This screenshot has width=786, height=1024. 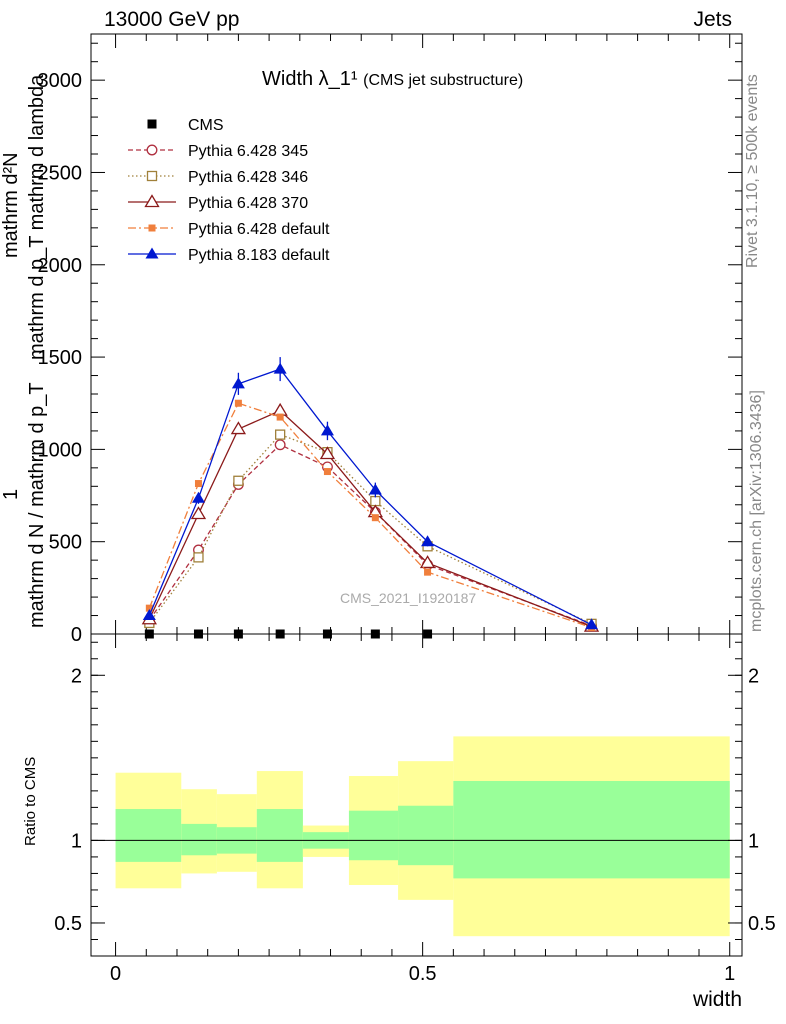 I want to click on legend-label-2: Pythia 6.428 346, so click(x=248, y=177).